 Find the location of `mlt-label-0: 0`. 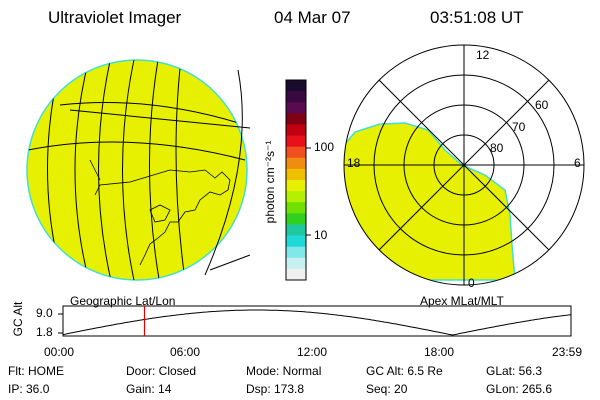

mlt-label-0: 0 is located at coordinates (471, 283).